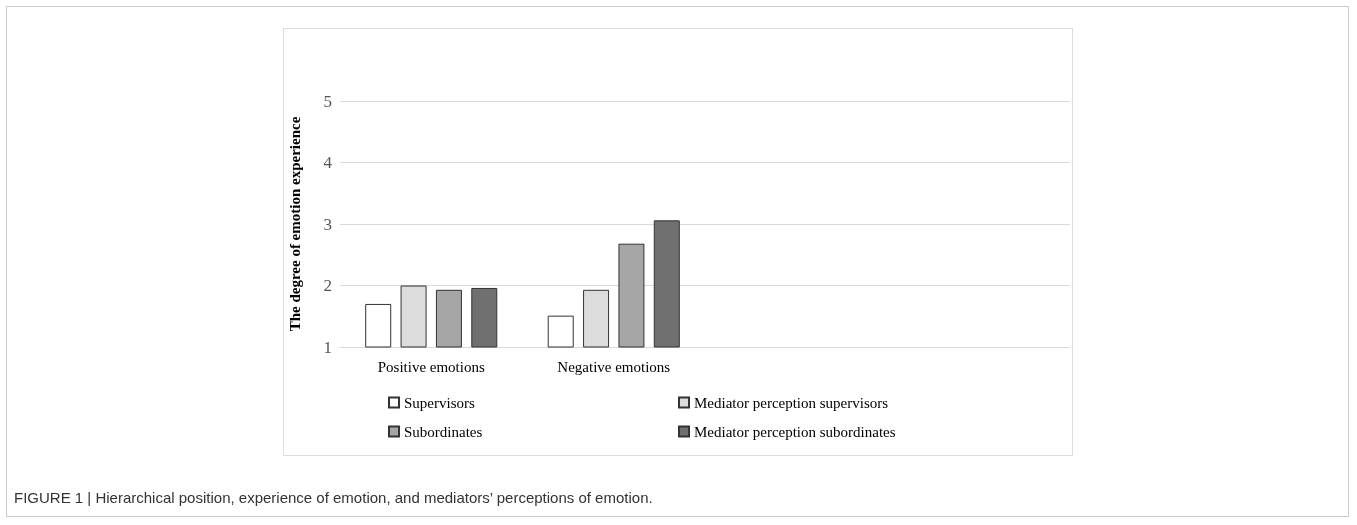 The width and height of the screenshot is (1357, 525). Describe the element at coordinates (333, 497) in the screenshot. I see `caption: FIGURE 1 | Hierarchical position, experience of emotion, and mediators’ perceptions of emotion.` at that location.